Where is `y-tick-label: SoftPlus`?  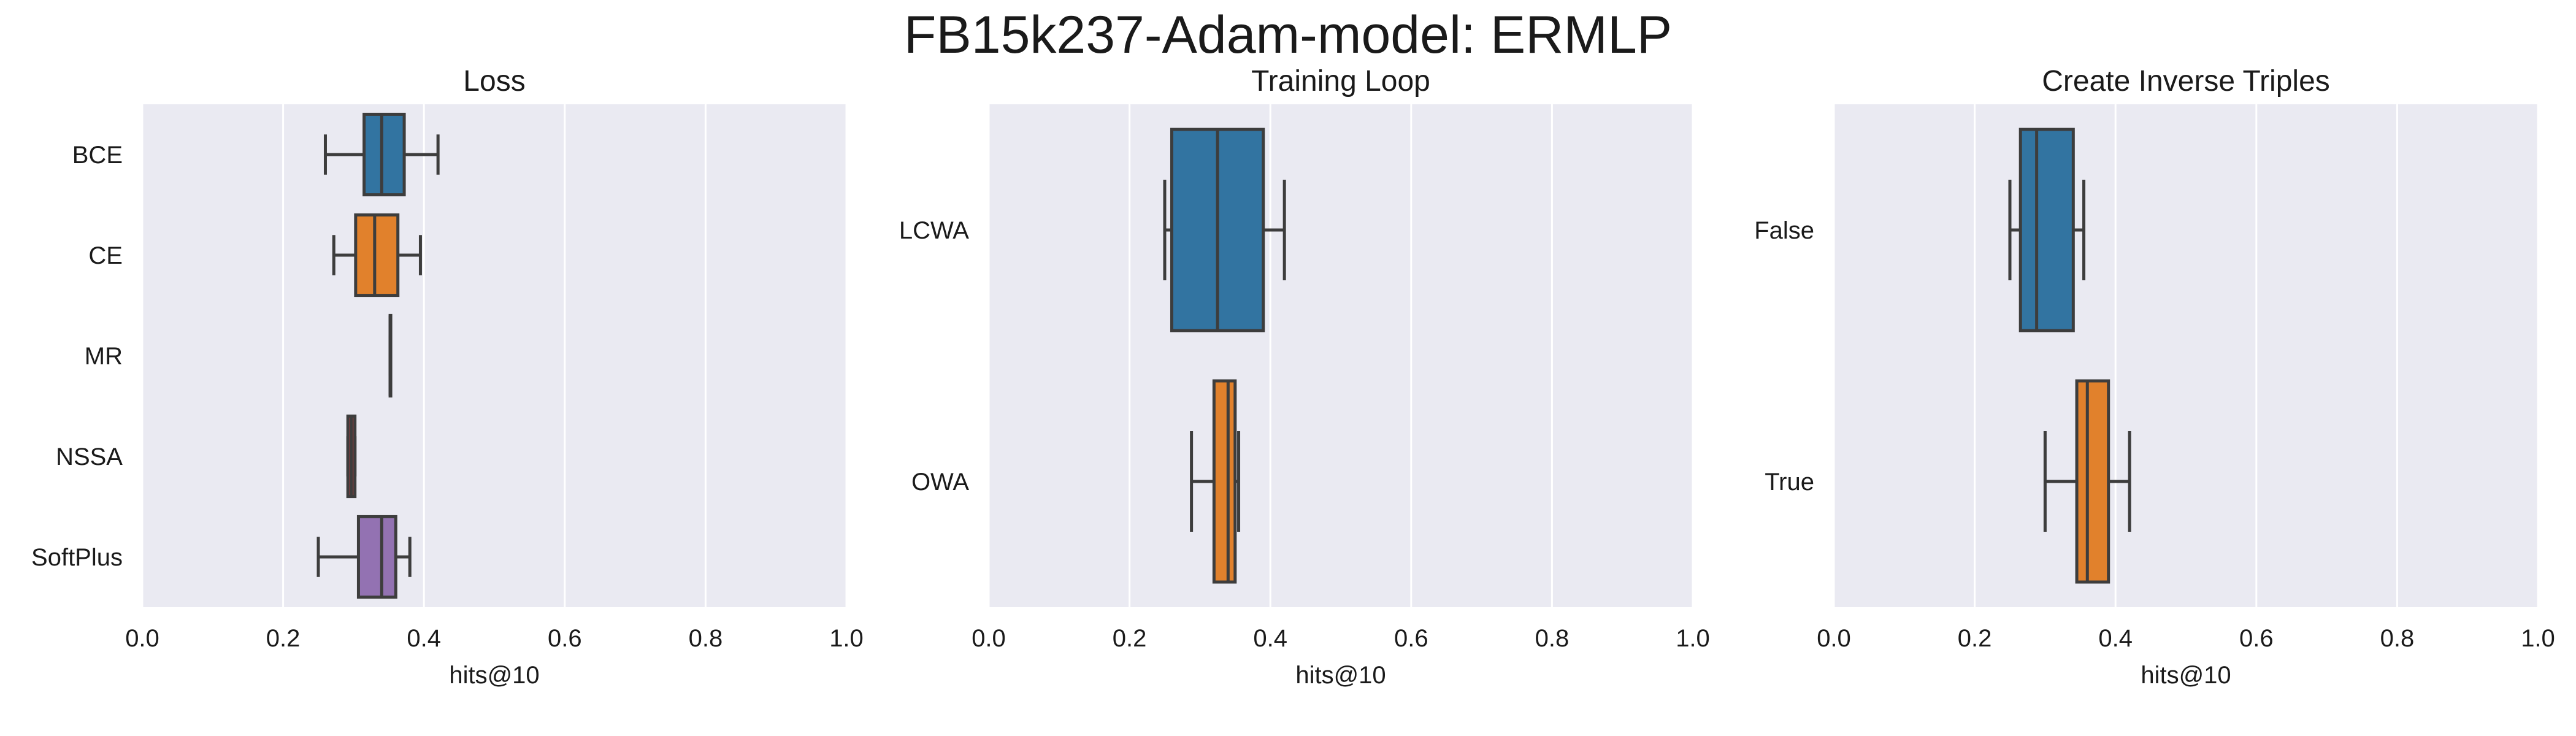 y-tick-label: SoftPlus is located at coordinates (77, 557).